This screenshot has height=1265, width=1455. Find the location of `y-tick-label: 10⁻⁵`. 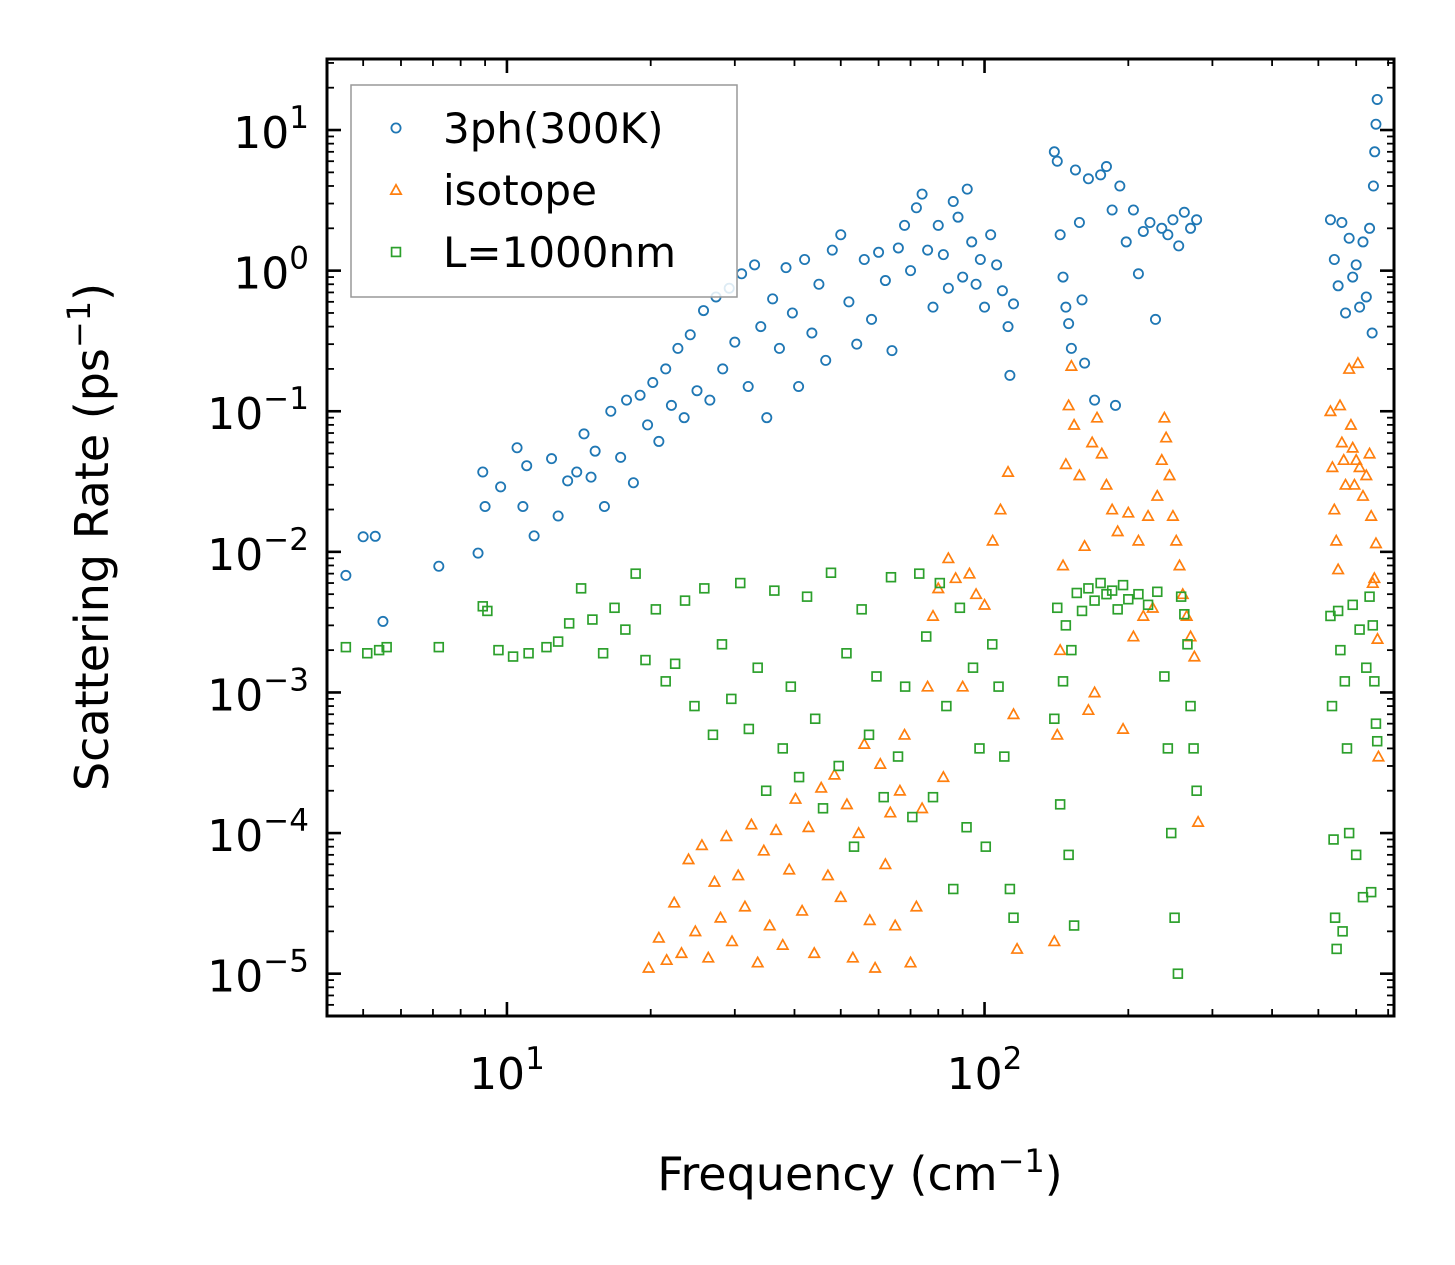

y-tick-label: 10⁻⁵ is located at coordinates (258, 973).